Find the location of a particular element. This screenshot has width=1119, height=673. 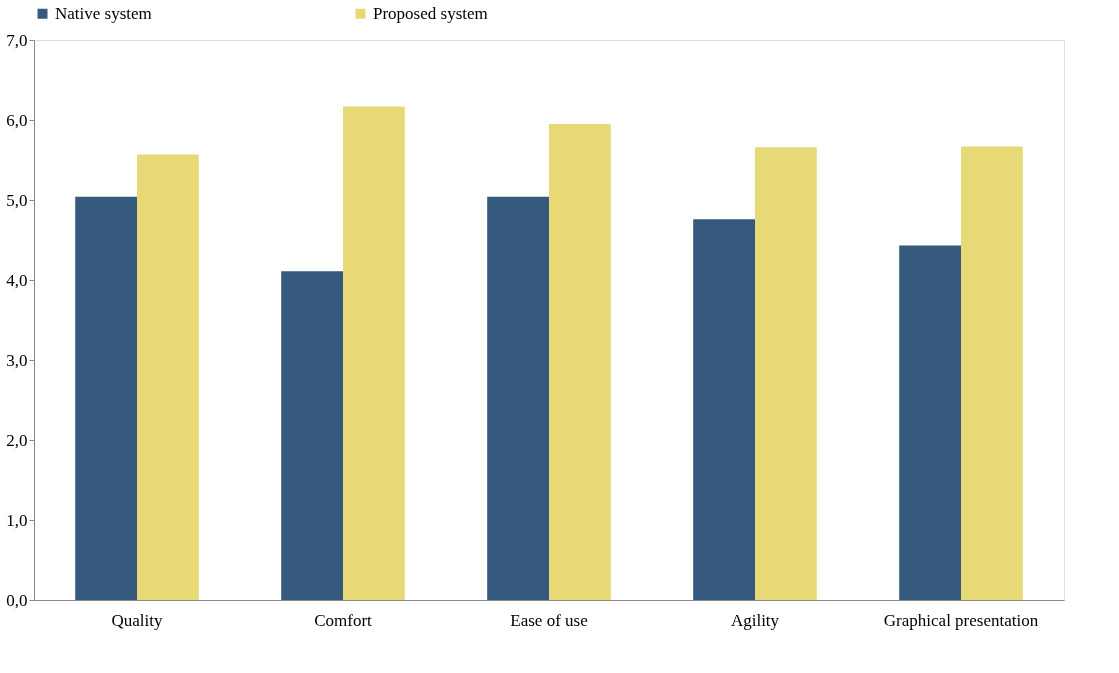

y-tick-label: 4,0 is located at coordinates (17, 280).